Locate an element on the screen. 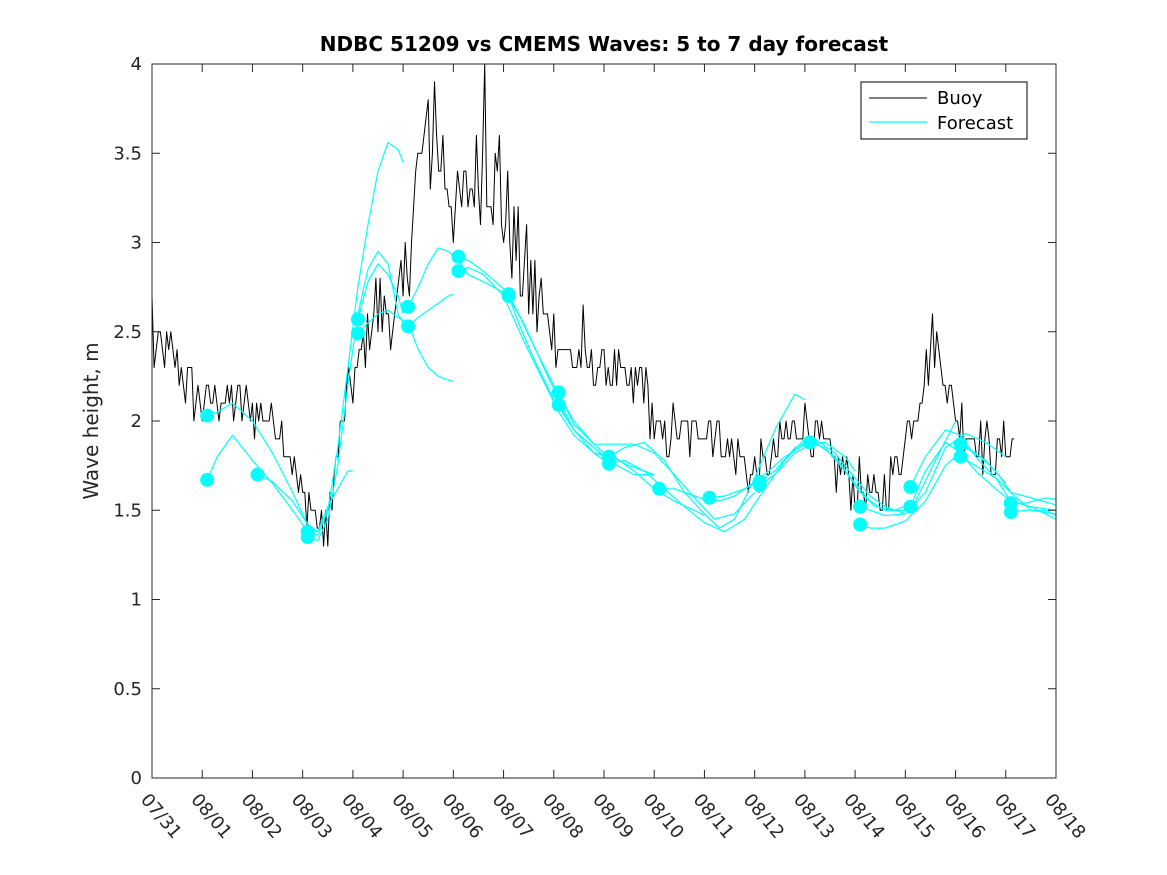 The image size is (1167, 875). y-tick-label: 4 is located at coordinates (136, 64).